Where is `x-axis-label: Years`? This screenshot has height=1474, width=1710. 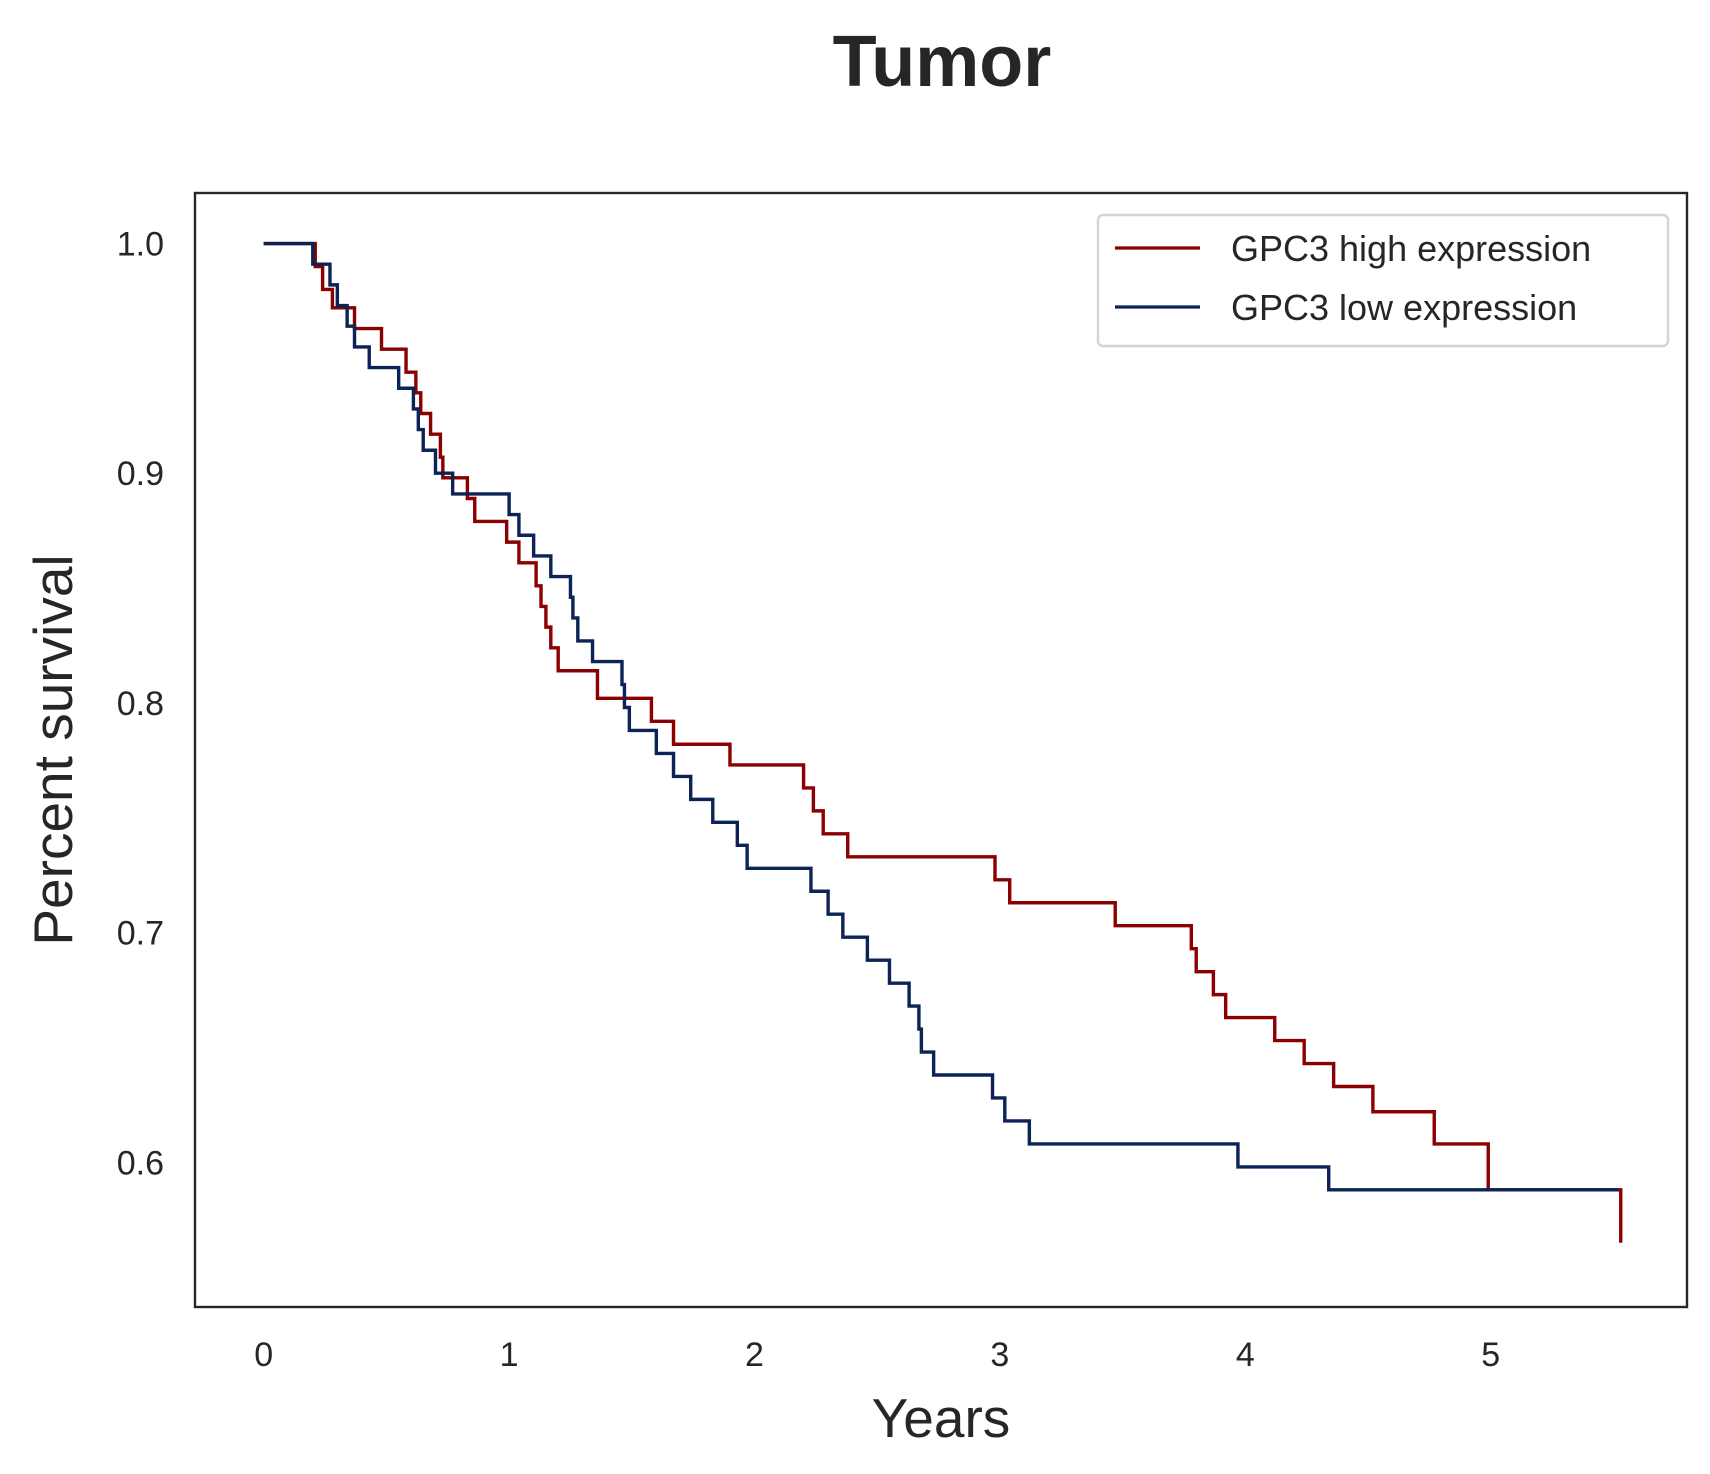
x-axis-label: Years is located at coordinates (941, 1418).